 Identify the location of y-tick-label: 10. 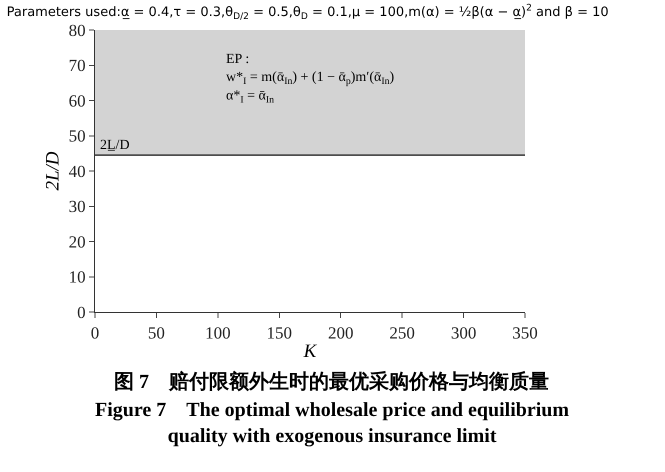
(77, 277).